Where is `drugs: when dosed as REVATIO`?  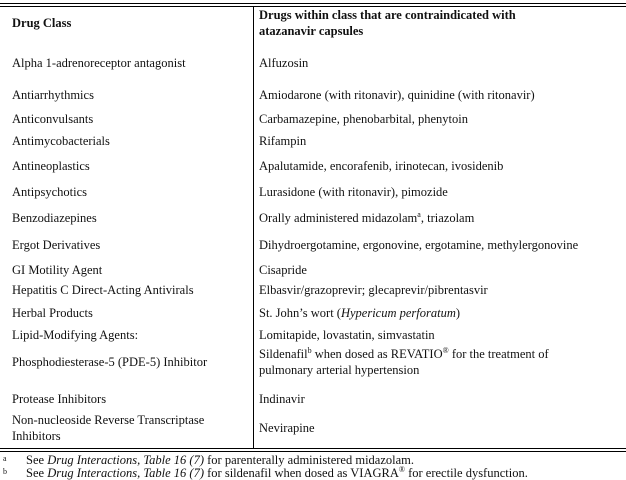 drugs: when dosed as REVATIO is located at coordinates (377, 354).